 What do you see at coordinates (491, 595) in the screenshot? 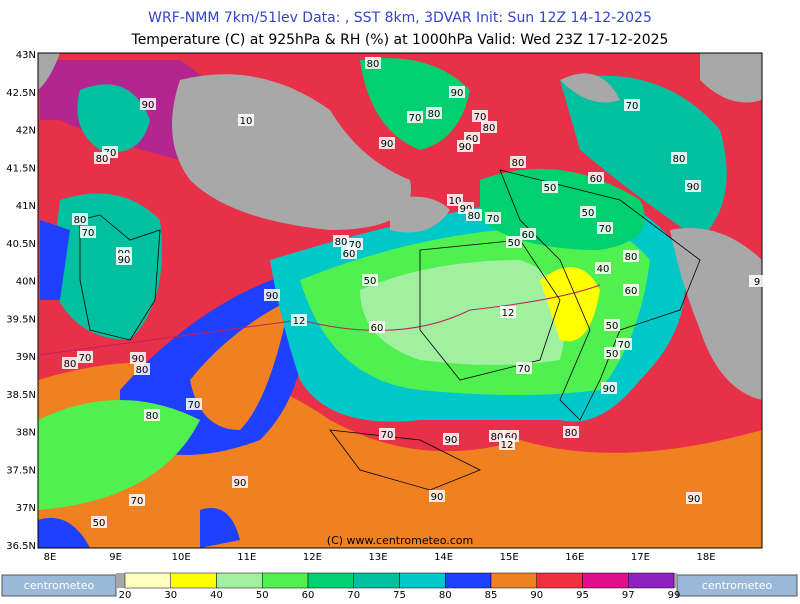
I see `colorbar-tick-label: 85` at bounding box center [491, 595].